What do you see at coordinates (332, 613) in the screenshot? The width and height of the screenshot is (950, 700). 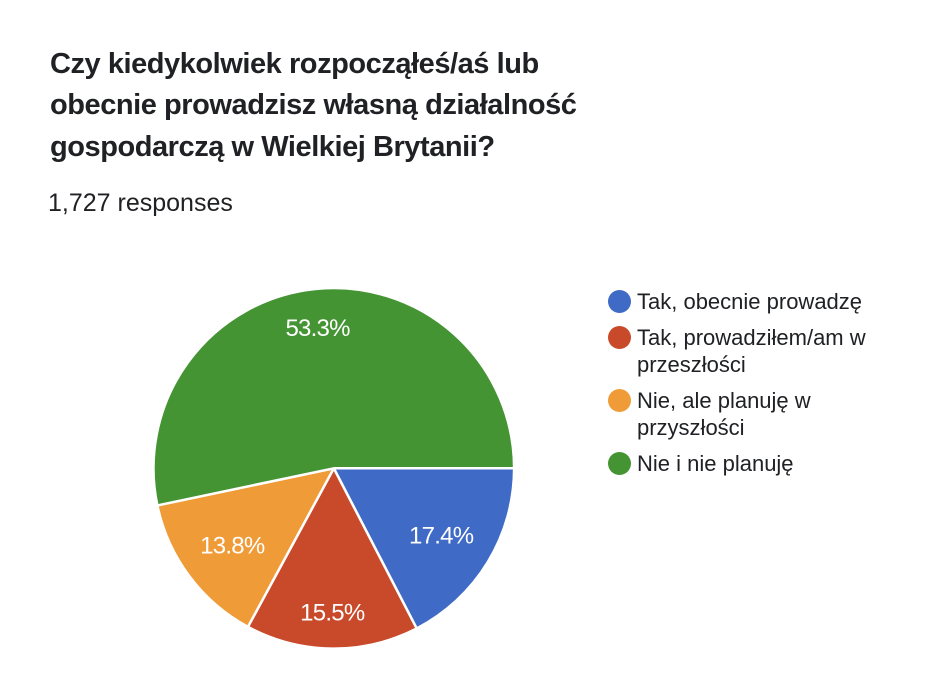 I see `svg-text: 15.5%` at bounding box center [332, 613].